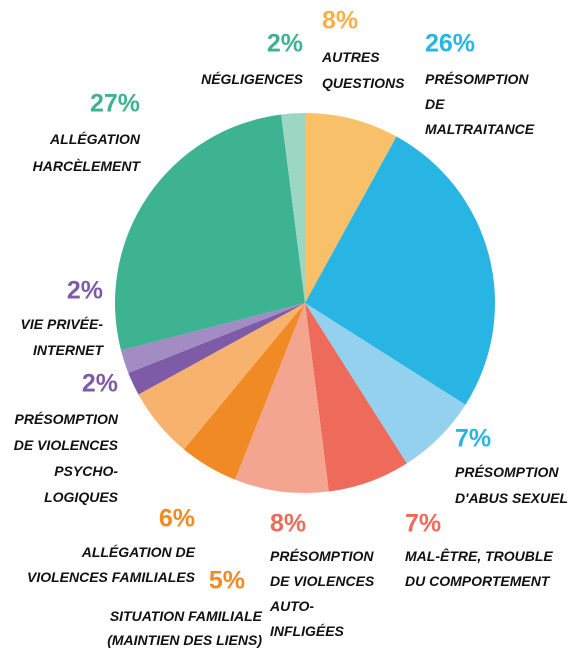 Image resolution: width=570 pixels, height=652 pixels. I want to click on slice-label: PRÉSOMPTION DE VIOLENCES PSYCHO-LOGIQUES, so click(66, 458).